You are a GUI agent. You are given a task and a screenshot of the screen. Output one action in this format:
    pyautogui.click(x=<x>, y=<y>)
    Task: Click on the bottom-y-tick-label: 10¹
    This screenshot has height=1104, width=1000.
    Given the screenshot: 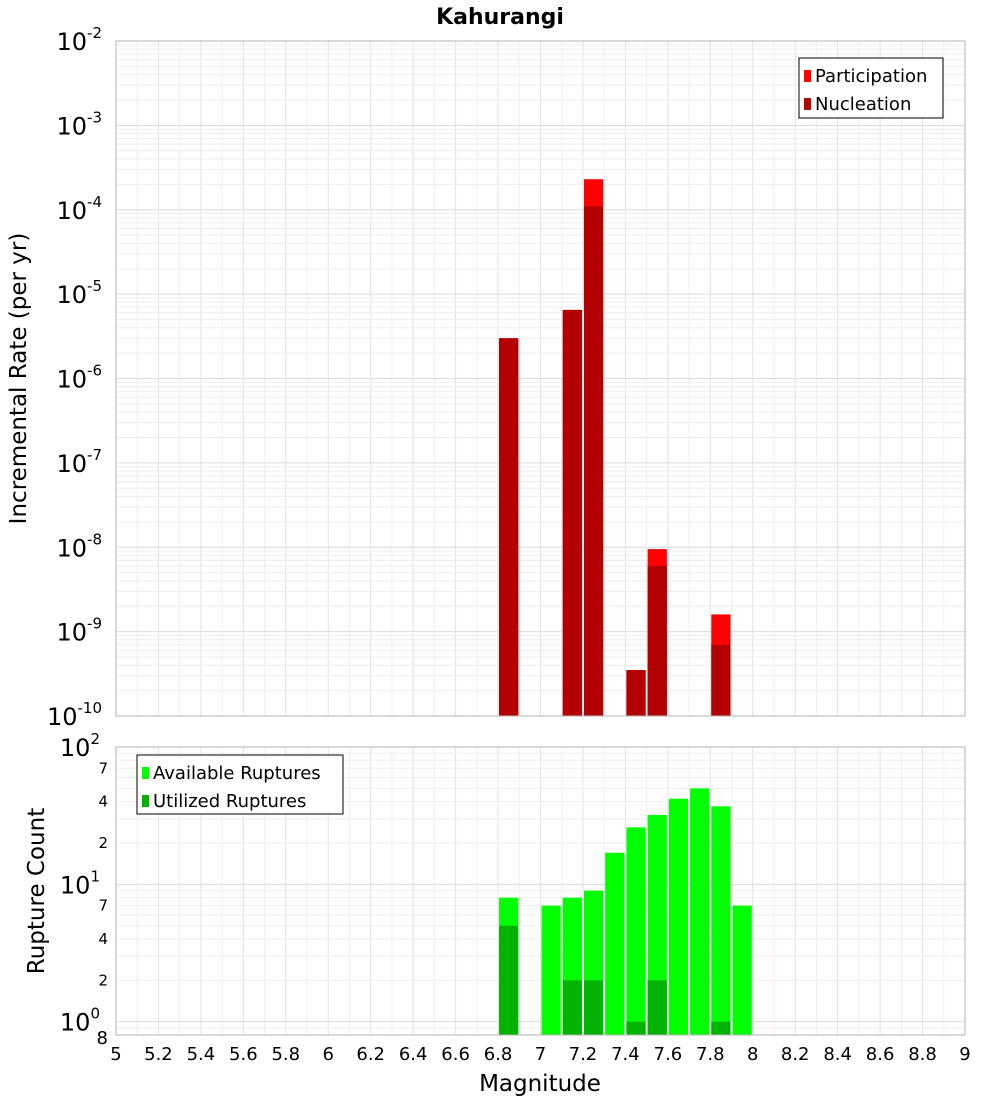 What is the action you would take?
    pyautogui.click(x=80, y=883)
    